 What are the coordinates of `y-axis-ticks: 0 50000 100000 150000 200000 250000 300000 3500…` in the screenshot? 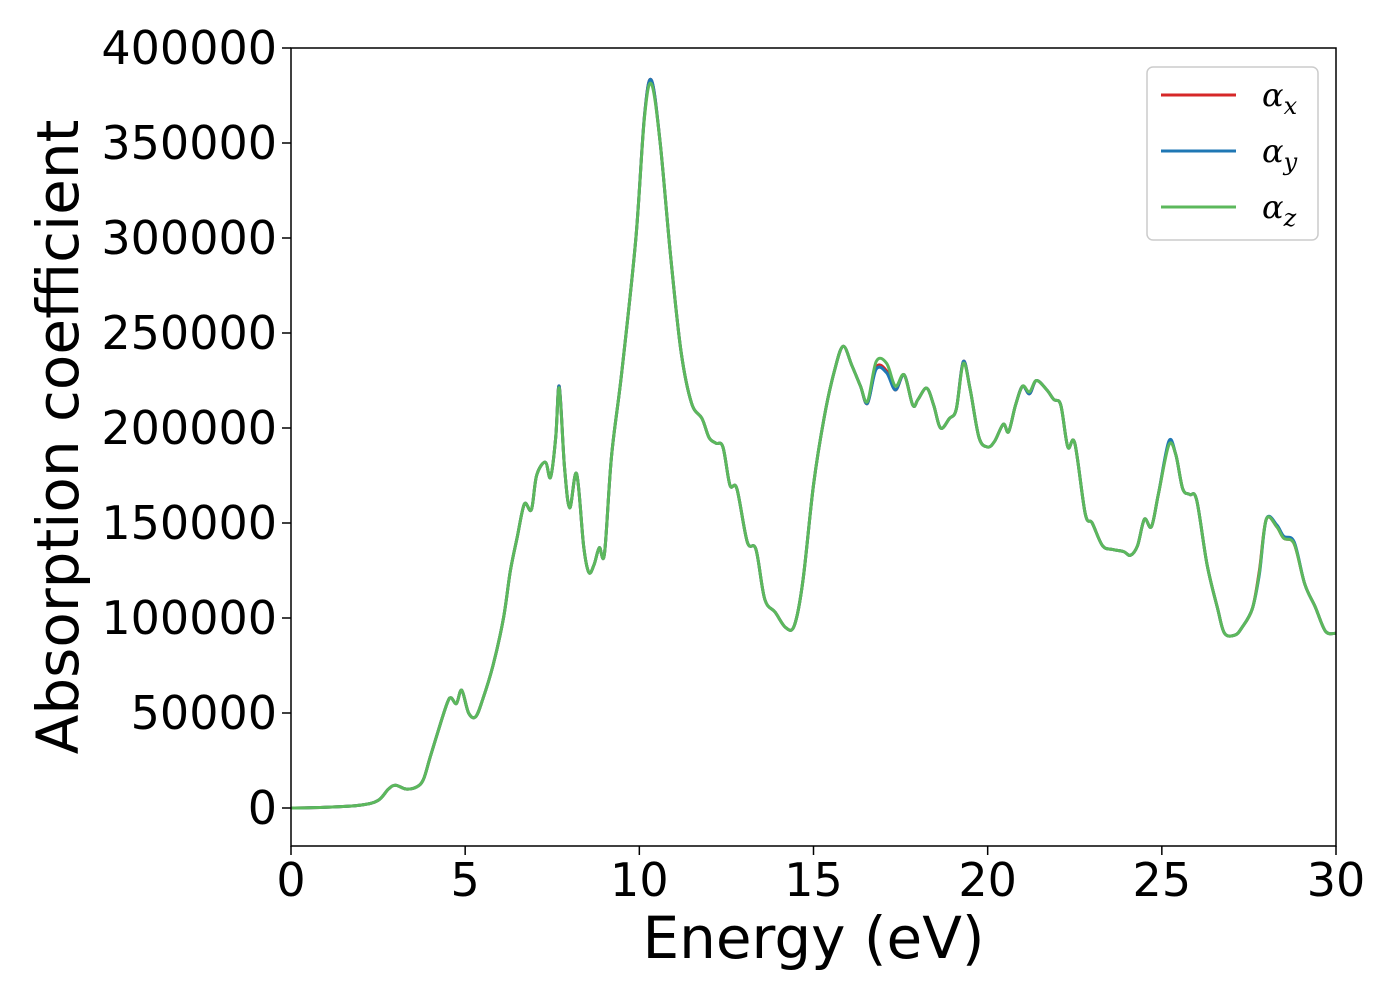 It's located at (196, 428).